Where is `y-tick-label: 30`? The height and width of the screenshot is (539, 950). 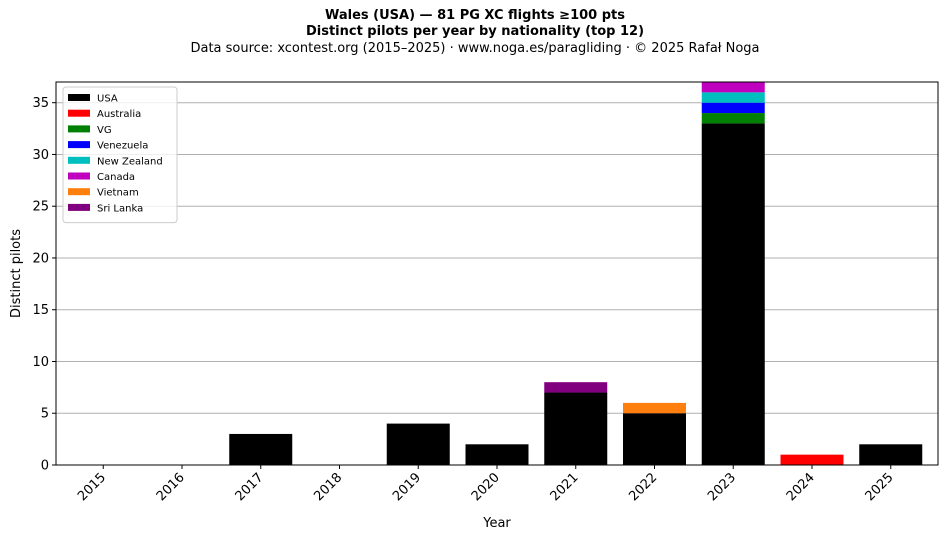 y-tick-label: 30 is located at coordinates (40, 155).